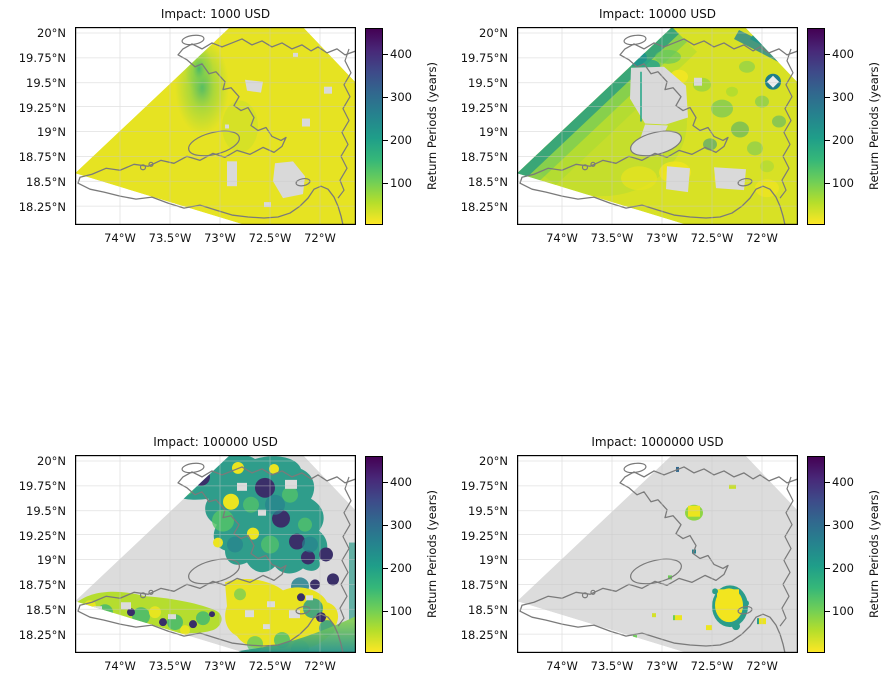 The image size is (889, 683). I want to click on subplot-title: Impact: 100000 USD, so click(215, 442).